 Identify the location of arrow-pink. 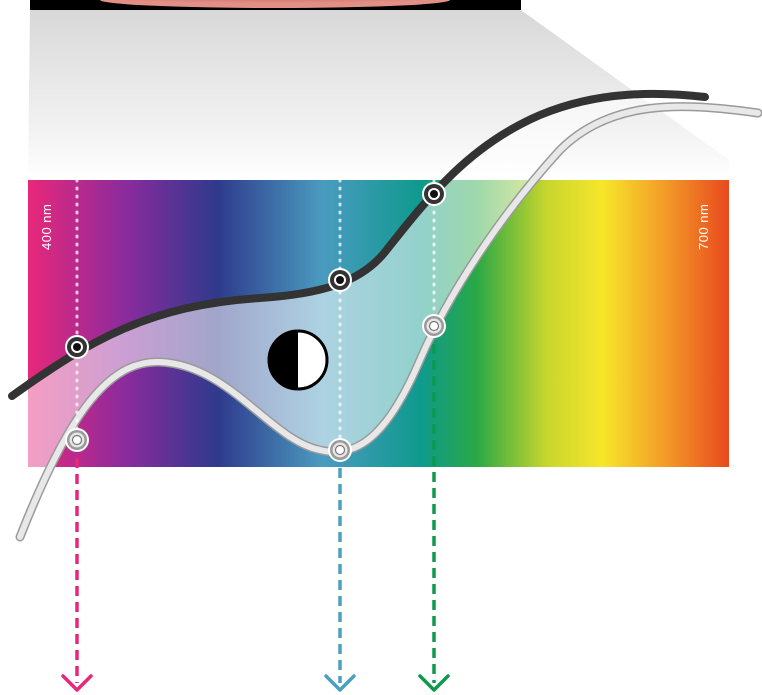
(77, 575).